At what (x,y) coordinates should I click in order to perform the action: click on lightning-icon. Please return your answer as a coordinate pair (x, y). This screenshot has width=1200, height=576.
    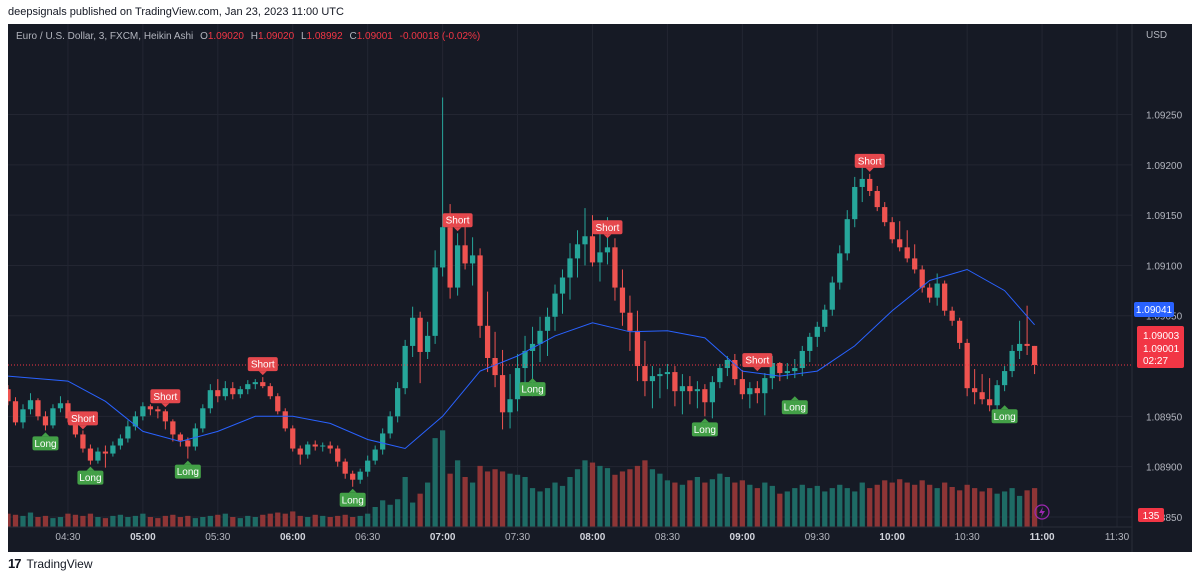
    Looking at the image, I should click on (1042, 512).